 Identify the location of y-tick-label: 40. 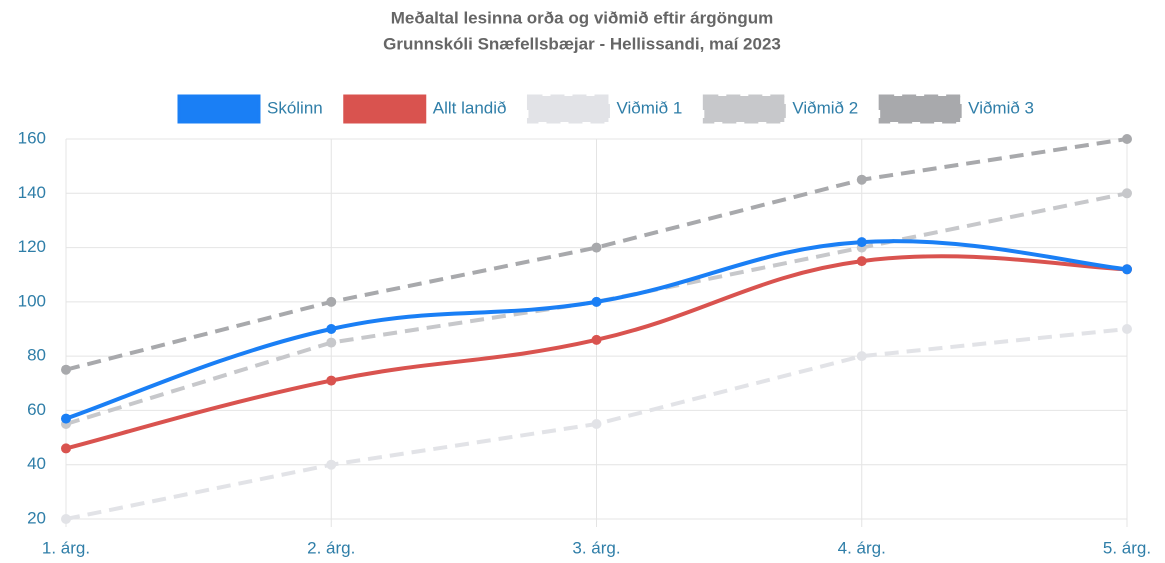
(36, 463).